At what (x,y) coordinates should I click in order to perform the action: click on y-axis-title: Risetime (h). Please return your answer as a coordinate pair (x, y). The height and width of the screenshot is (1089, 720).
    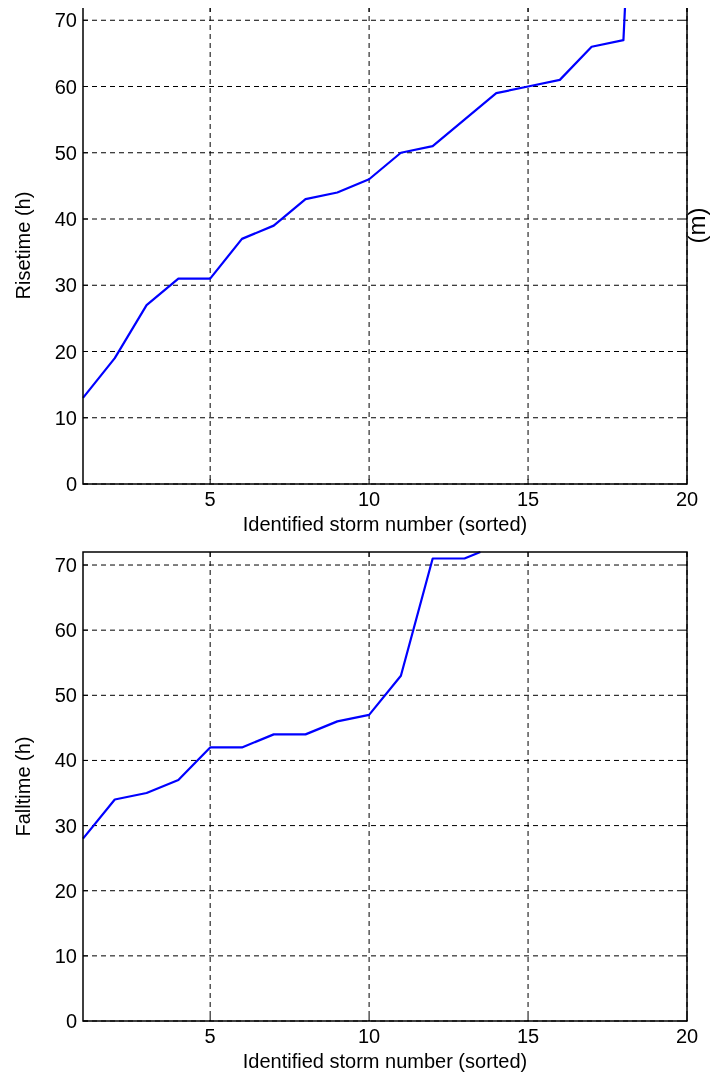
    Looking at the image, I should click on (23, 245).